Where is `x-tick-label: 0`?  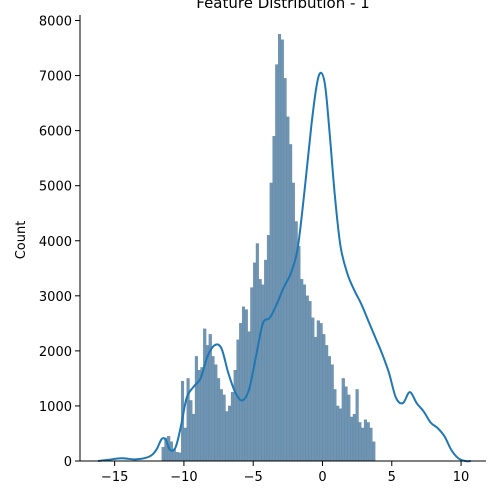
x-tick-label: 0 is located at coordinates (322, 477).